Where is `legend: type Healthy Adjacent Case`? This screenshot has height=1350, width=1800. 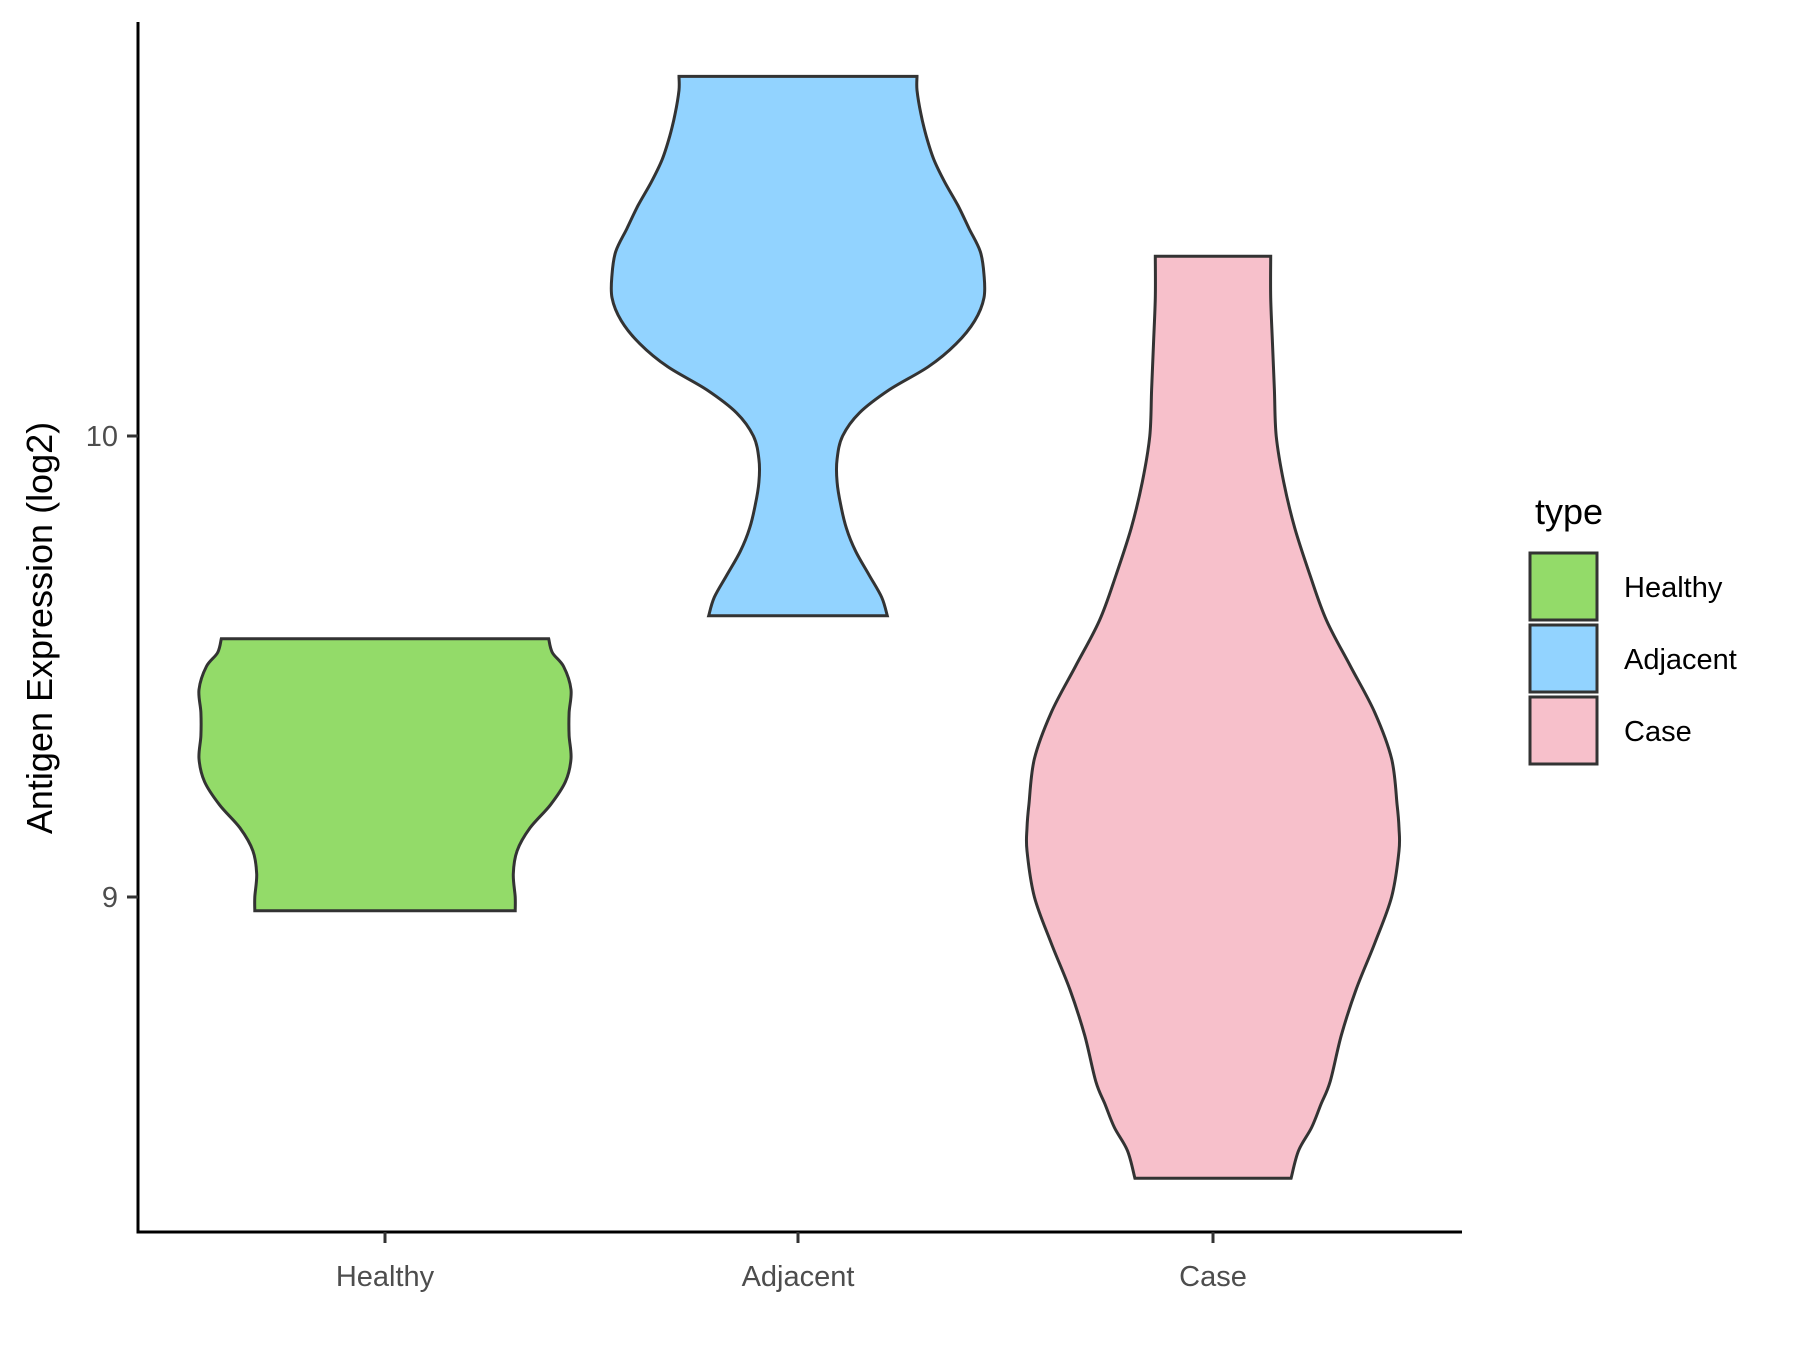
legend: type Healthy Adjacent Case is located at coordinates (1632, 628).